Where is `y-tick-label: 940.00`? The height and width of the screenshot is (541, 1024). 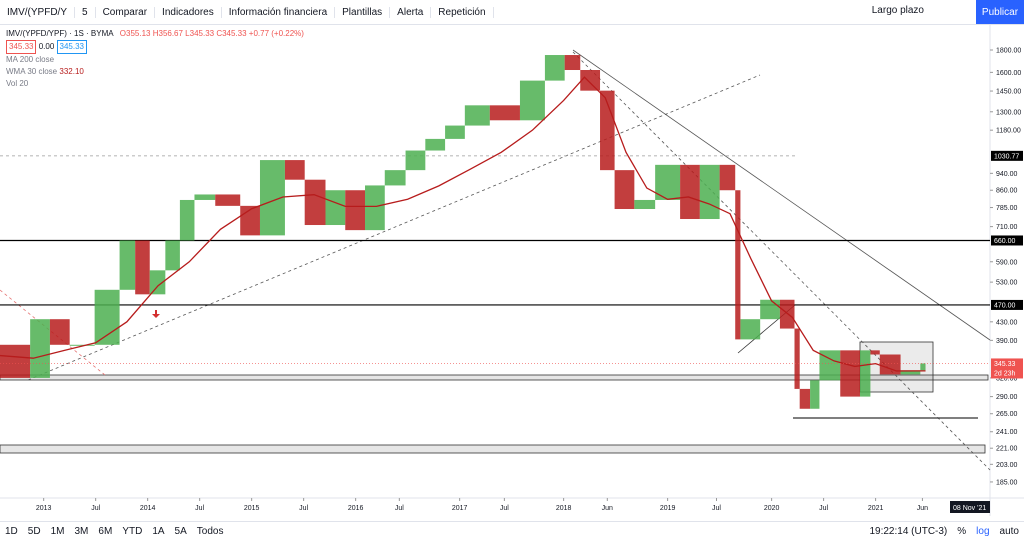 y-tick-label: 940.00 is located at coordinates (1007, 174).